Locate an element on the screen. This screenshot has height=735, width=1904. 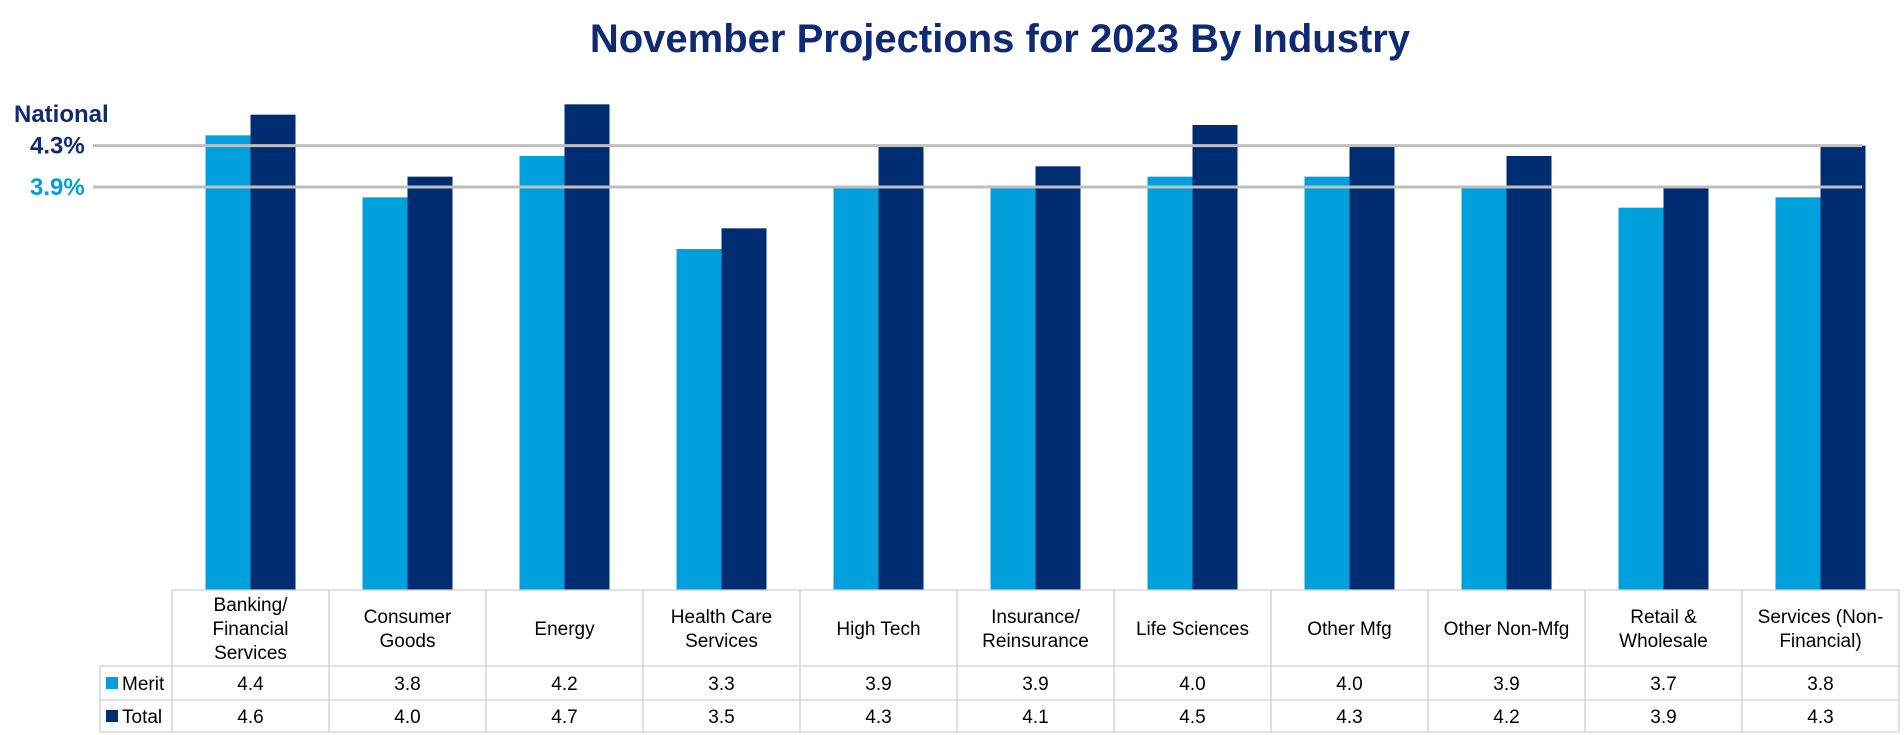
national-value-total: 4.3% is located at coordinates (57, 146).